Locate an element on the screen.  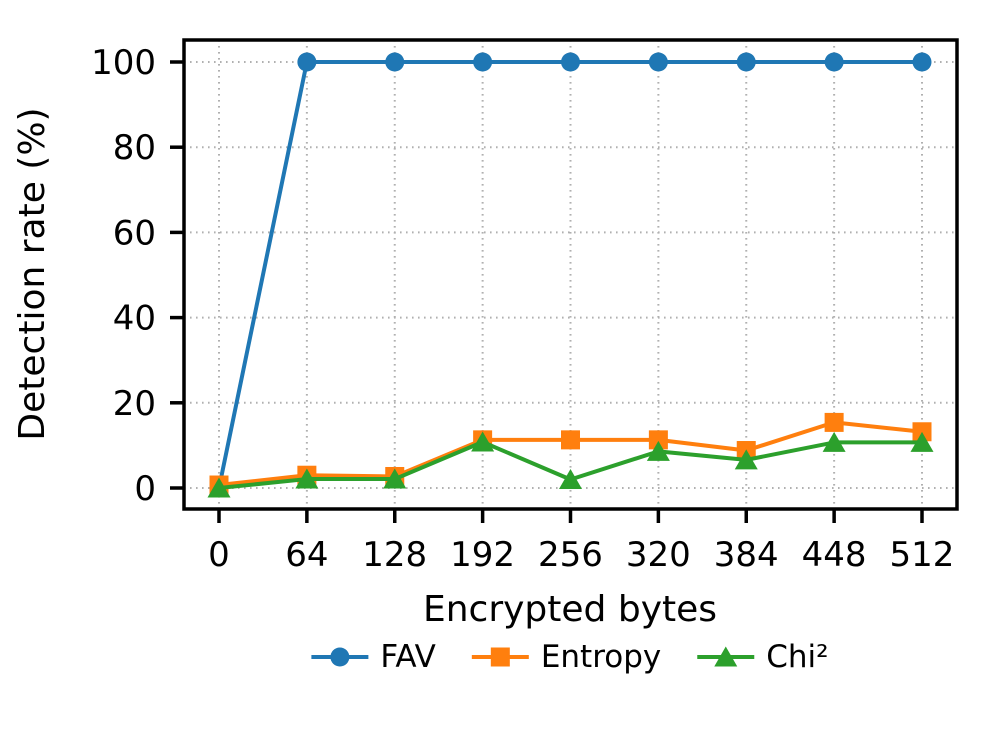
y-tick-label: 20 is located at coordinates (134, 404).